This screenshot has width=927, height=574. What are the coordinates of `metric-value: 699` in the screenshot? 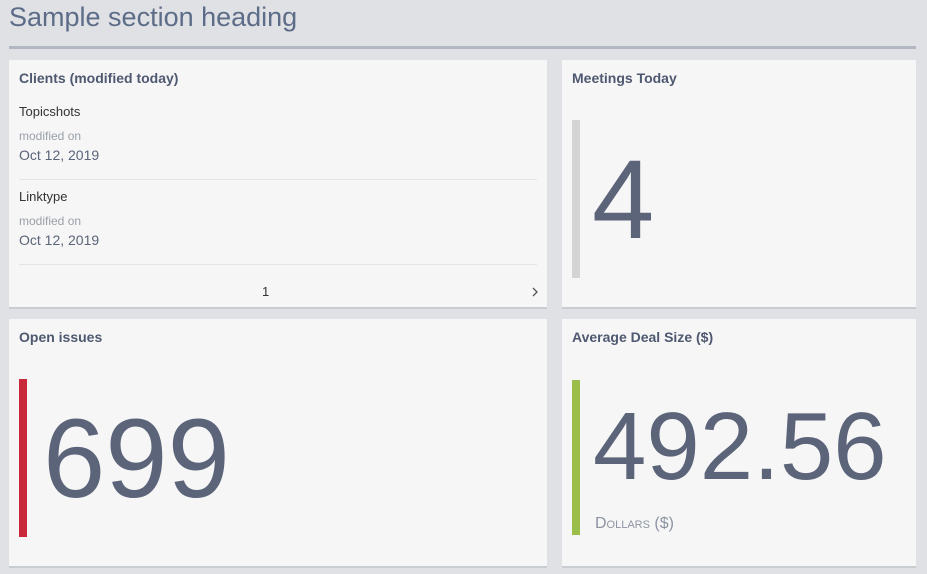 It's located at (136, 458).